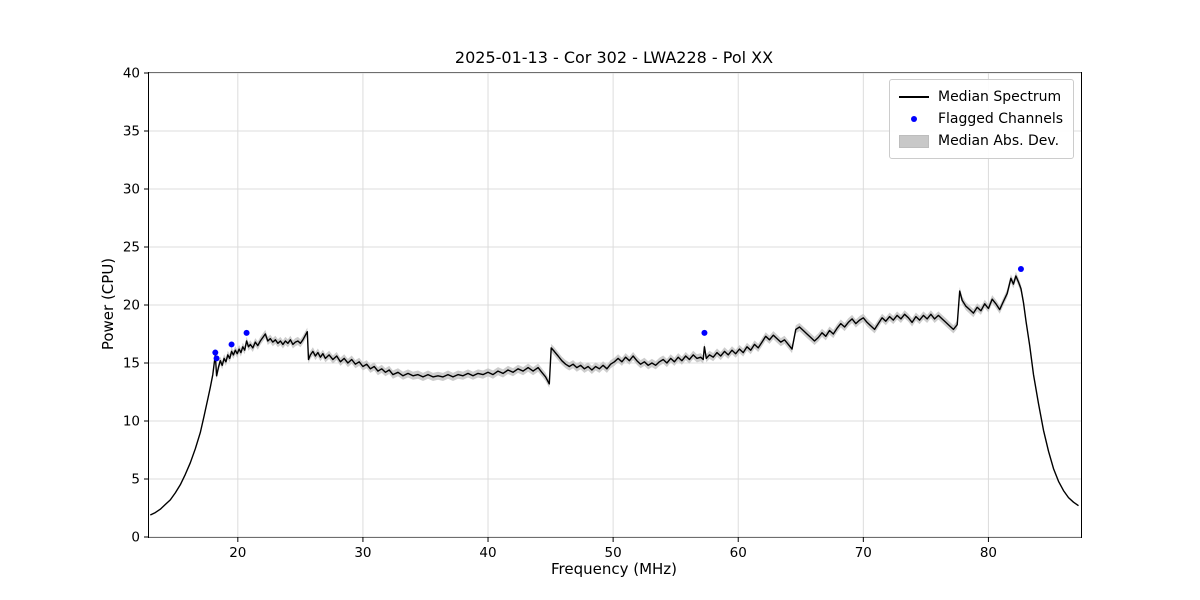 The image size is (1200, 600). Describe the element at coordinates (914, 141) in the screenshot. I see `mad-band-patch-icon` at that location.